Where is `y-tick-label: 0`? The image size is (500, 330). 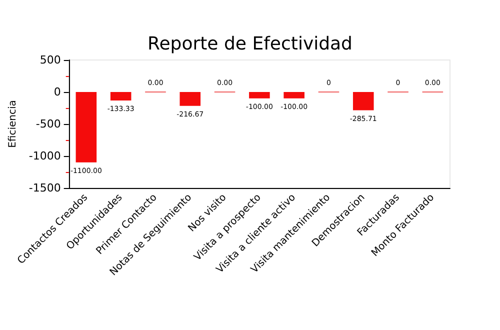
y-tick-label: 0 is located at coordinates (57, 92).